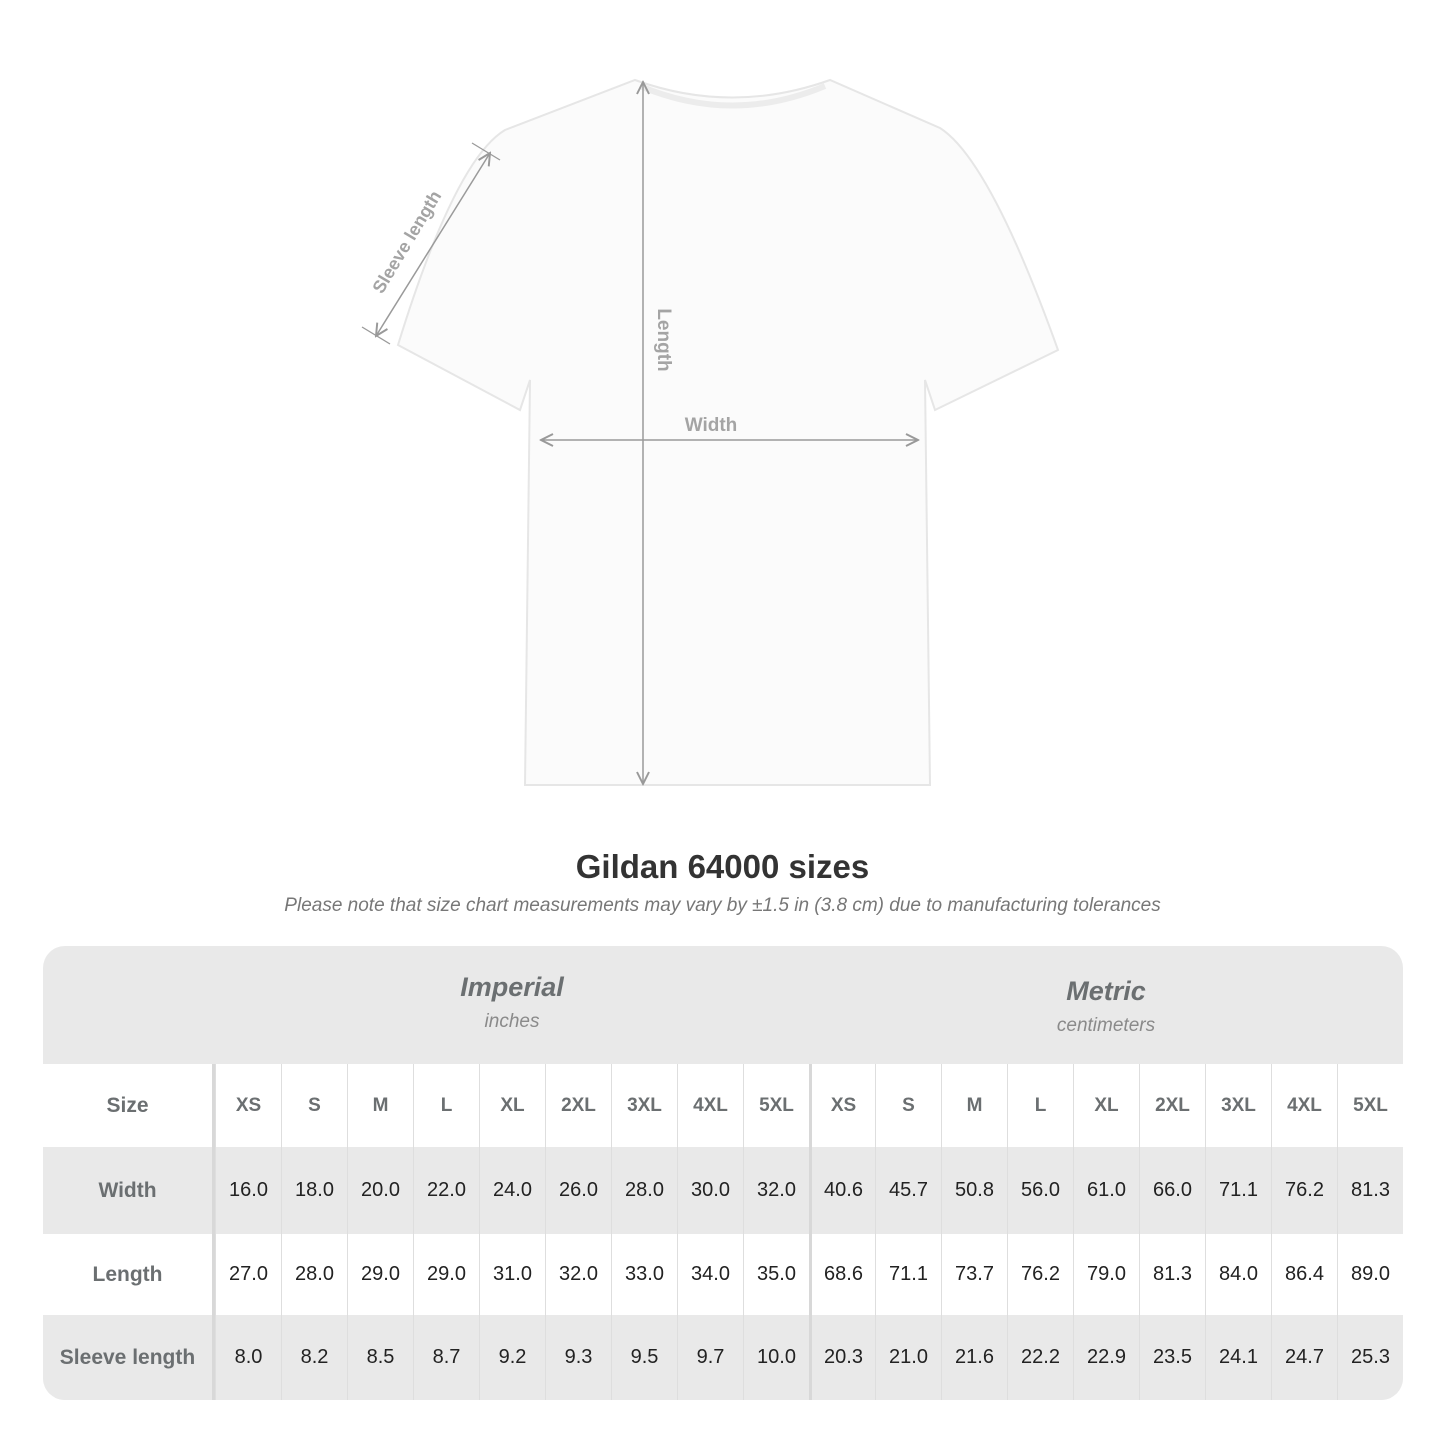  What do you see at coordinates (129, 1274) in the screenshot?
I see `row-label: Length` at bounding box center [129, 1274].